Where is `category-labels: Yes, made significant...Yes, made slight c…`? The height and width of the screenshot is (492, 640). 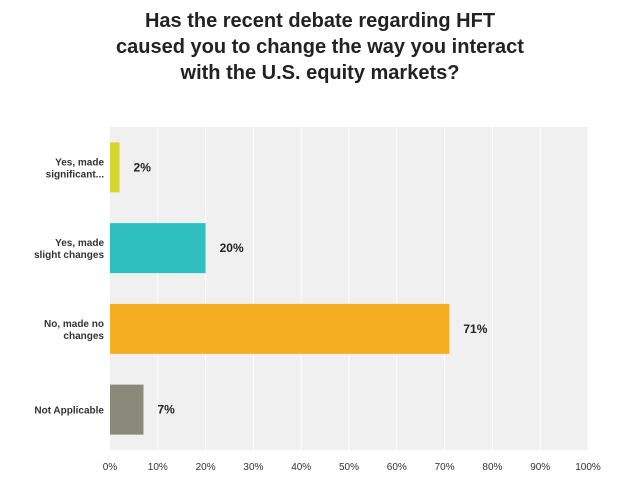
category-labels: Yes, made significant...Yes, made slight c… is located at coordinates (69, 286).